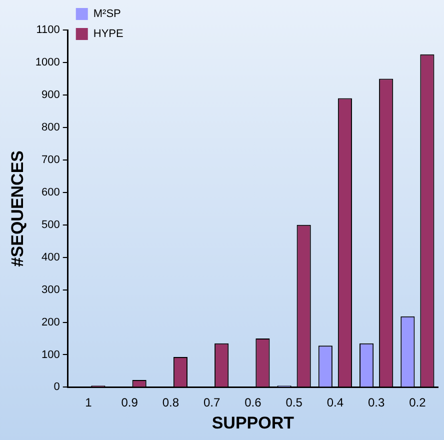  I want to click on x-tick-label: 0.4, so click(335, 403).